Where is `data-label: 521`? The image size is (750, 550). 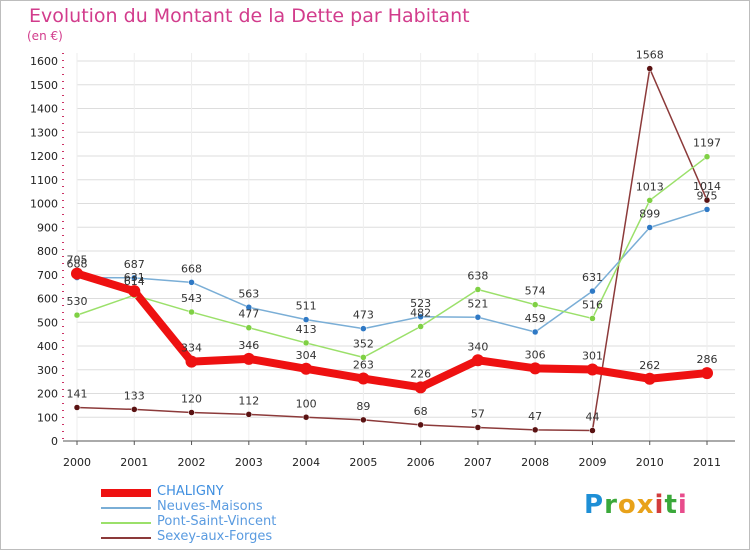
data-label: 521 is located at coordinates (477, 303).